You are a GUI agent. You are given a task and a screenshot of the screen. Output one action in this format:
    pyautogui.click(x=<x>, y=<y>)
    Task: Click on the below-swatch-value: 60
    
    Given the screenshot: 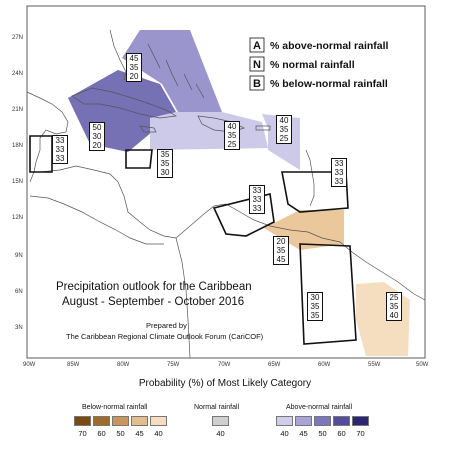 What is the action you would take?
    pyautogui.click(x=101, y=433)
    